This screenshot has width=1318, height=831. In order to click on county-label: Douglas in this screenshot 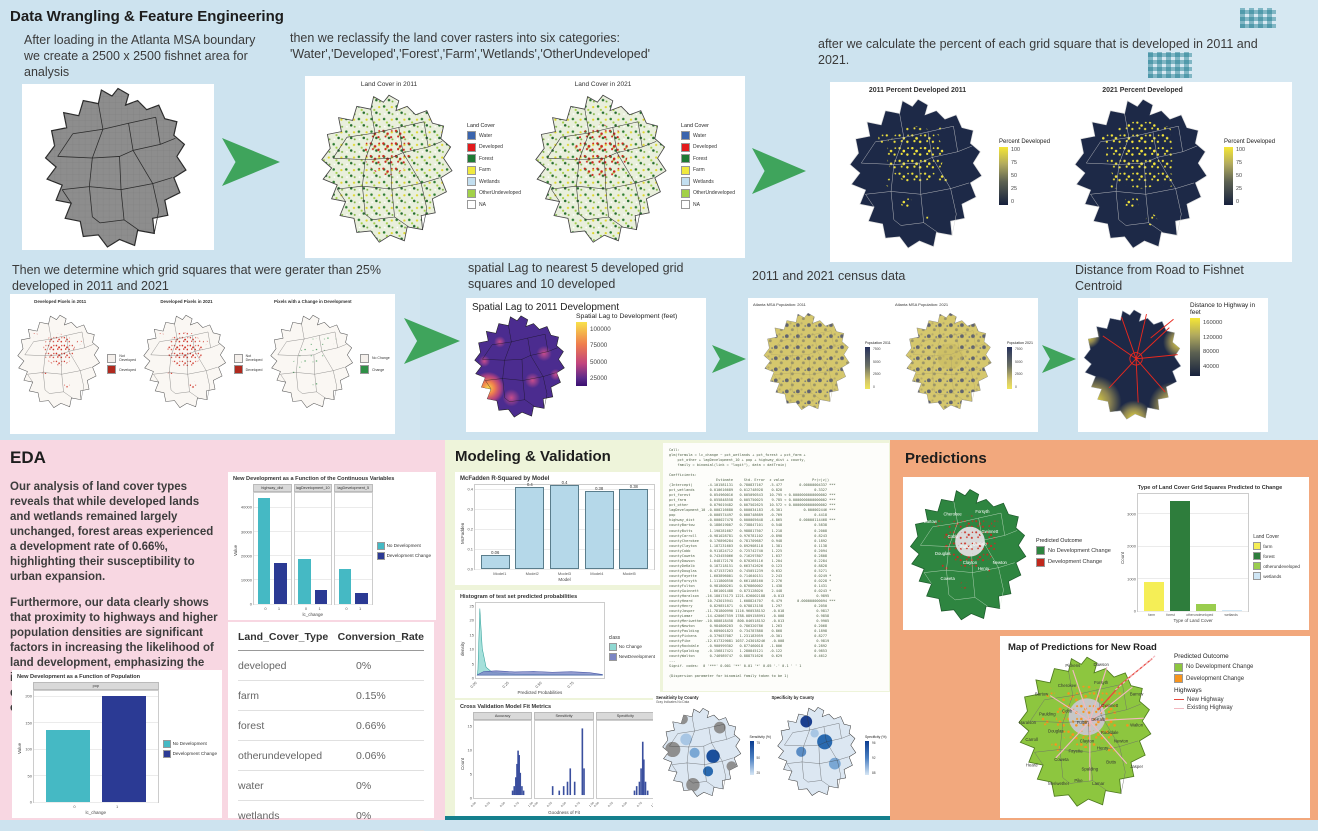, I will do `click(942, 553)`.